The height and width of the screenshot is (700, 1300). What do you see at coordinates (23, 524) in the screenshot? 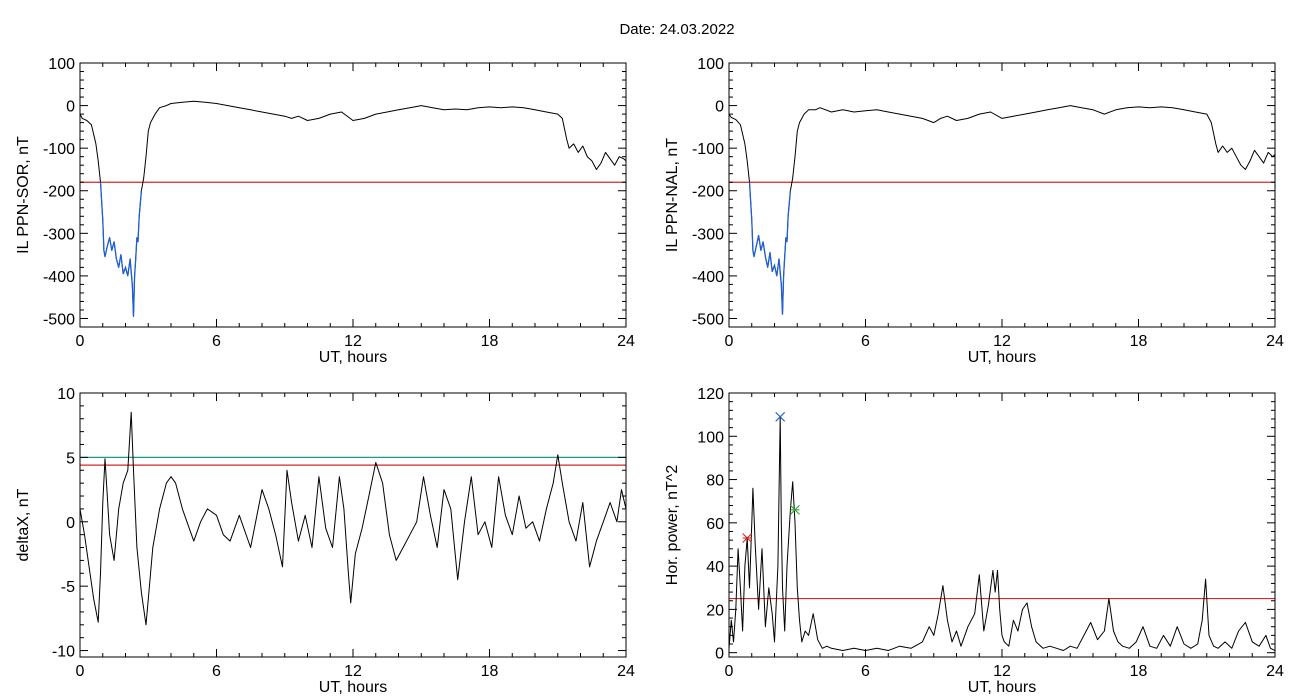
I see `y-axis-label-deltax: deltaX, nT` at bounding box center [23, 524].